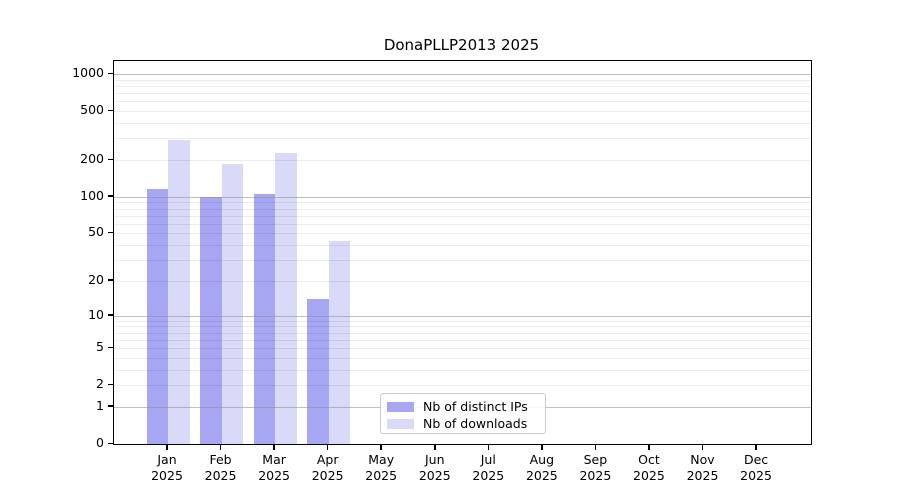  What do you see at coordinates (488, 459) in the screenshot?
I see `x-tick-month: Jul` at bounding box center [488, 459].